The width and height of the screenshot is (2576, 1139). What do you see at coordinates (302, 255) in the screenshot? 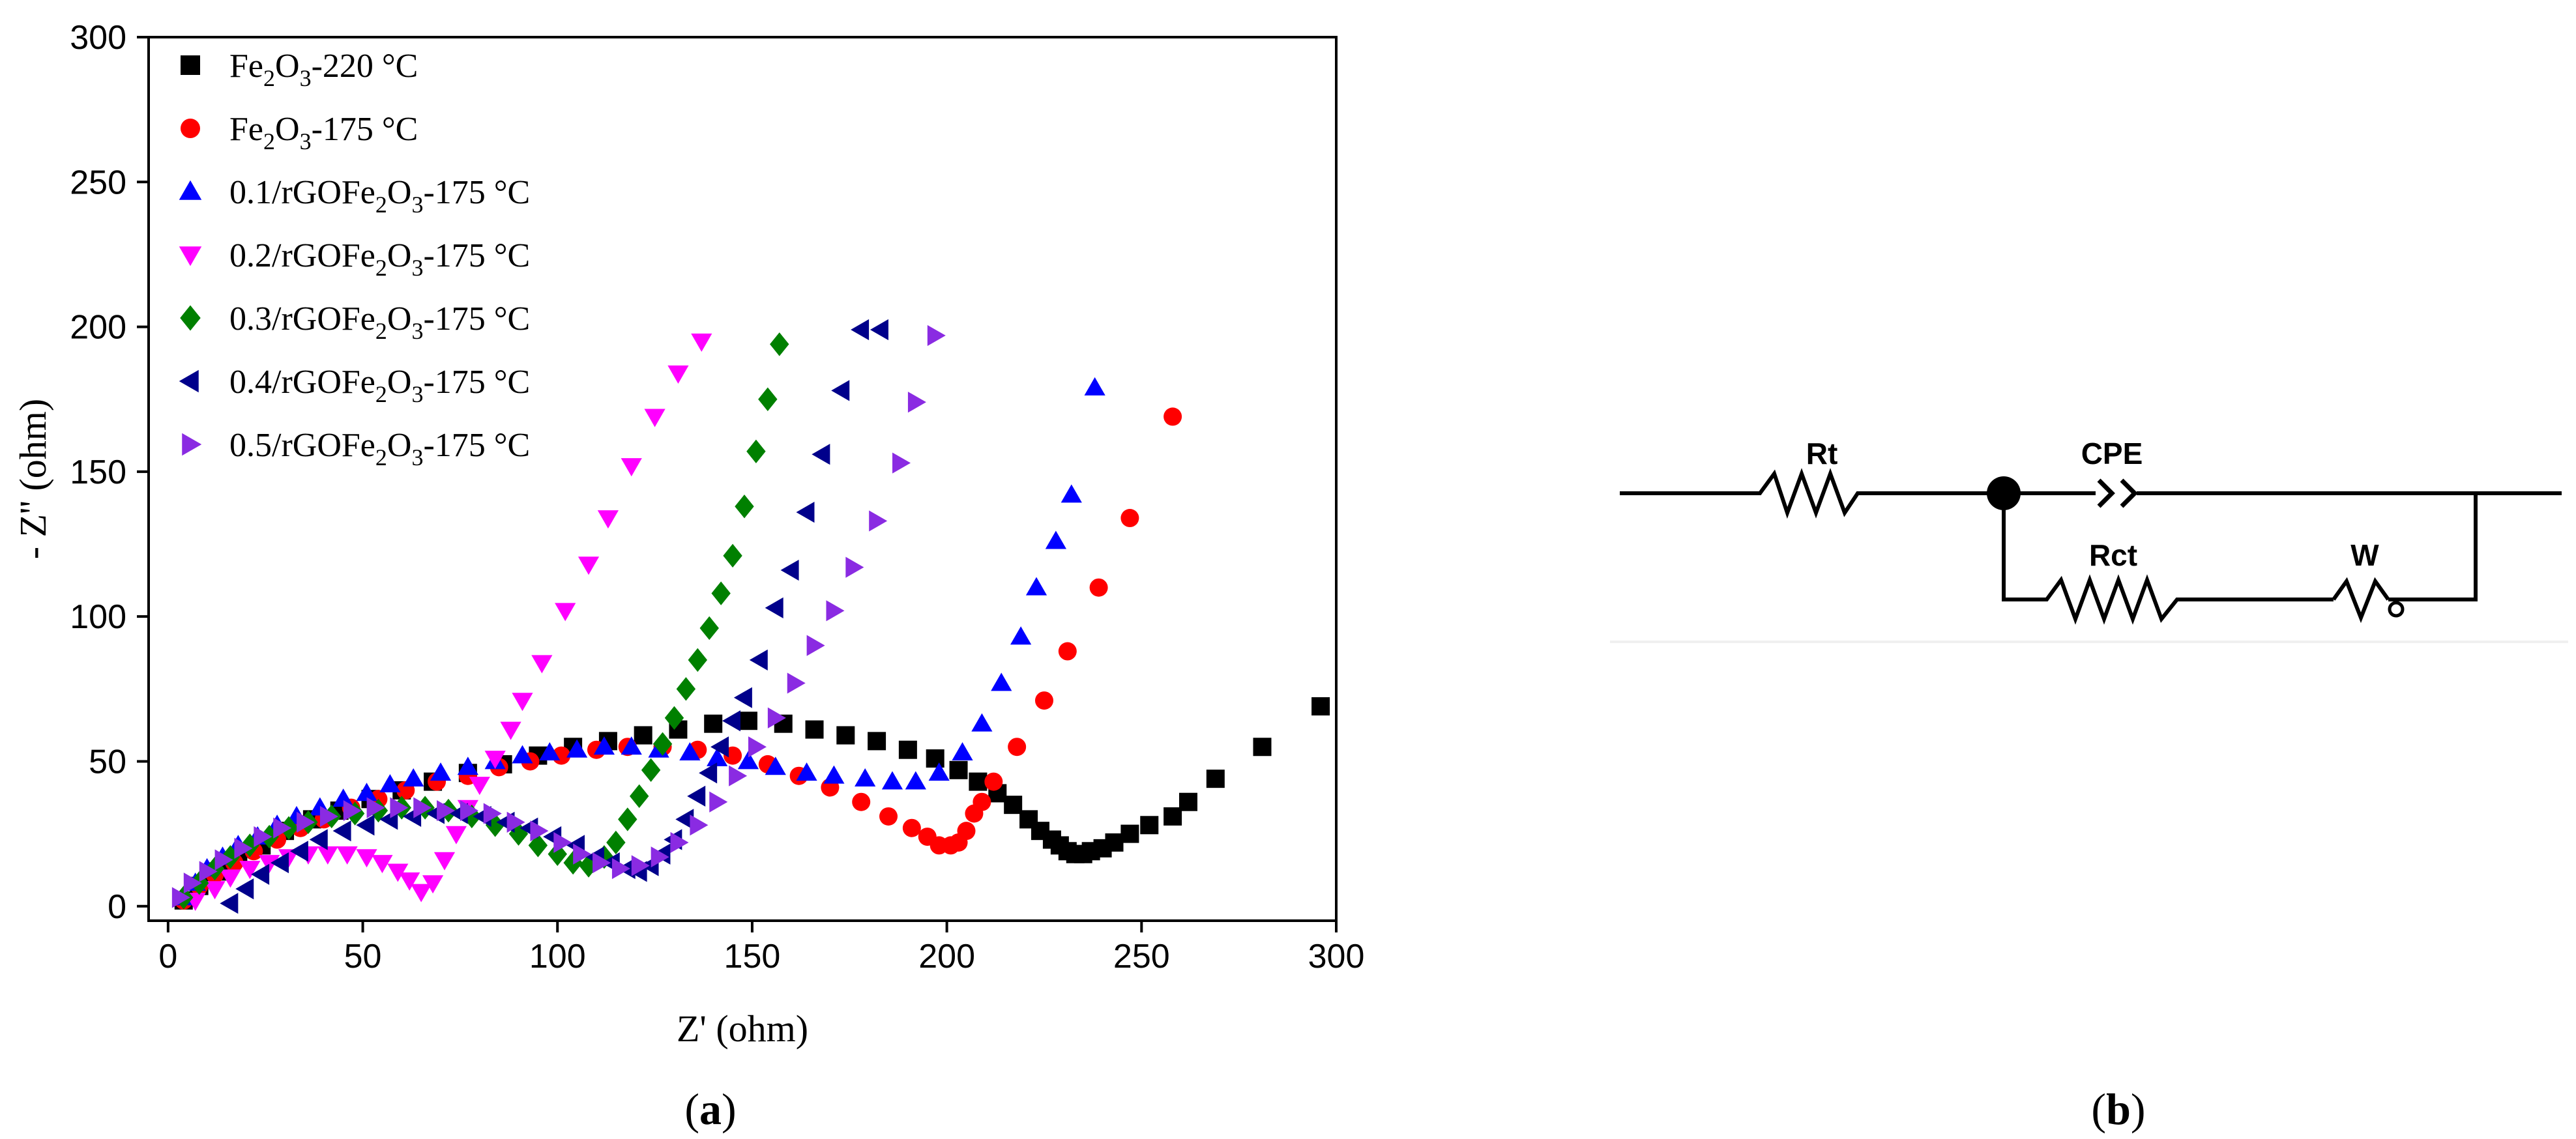
I see `legend-text: 0.2/rGOFe` at bounding box center [302, 255].